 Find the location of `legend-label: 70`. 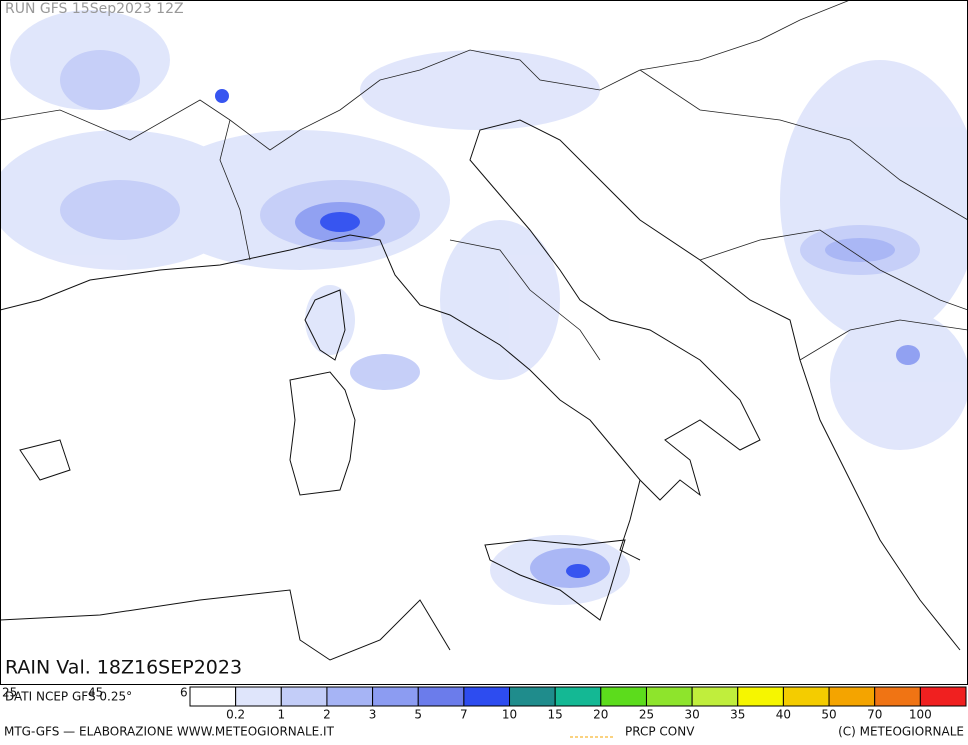

legend-label: 70 is located at coordinates (874, 715).